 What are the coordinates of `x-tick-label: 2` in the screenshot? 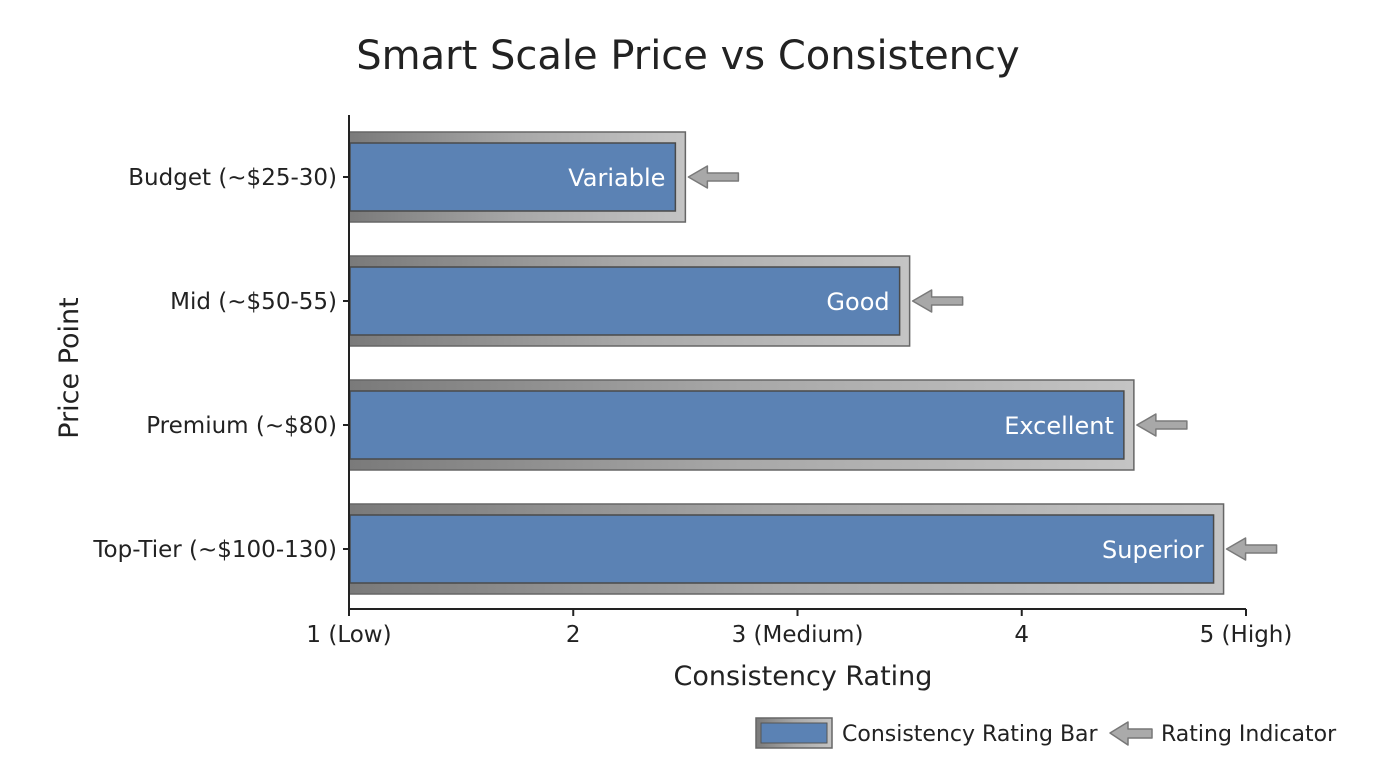 It's located at (573, 635).